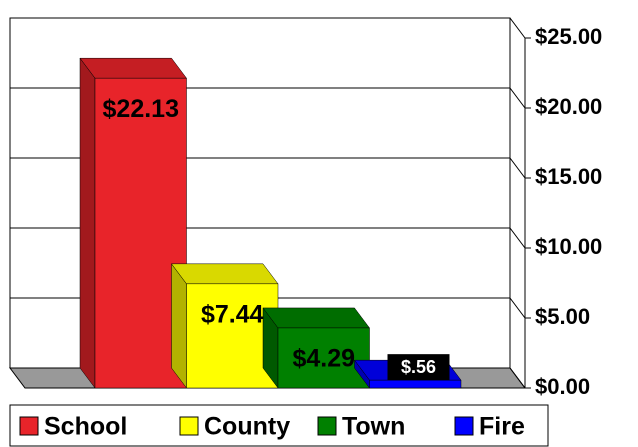 The height and width of the screenshot is (447, 638). I want to click on value-label-box, so click(418, 367).